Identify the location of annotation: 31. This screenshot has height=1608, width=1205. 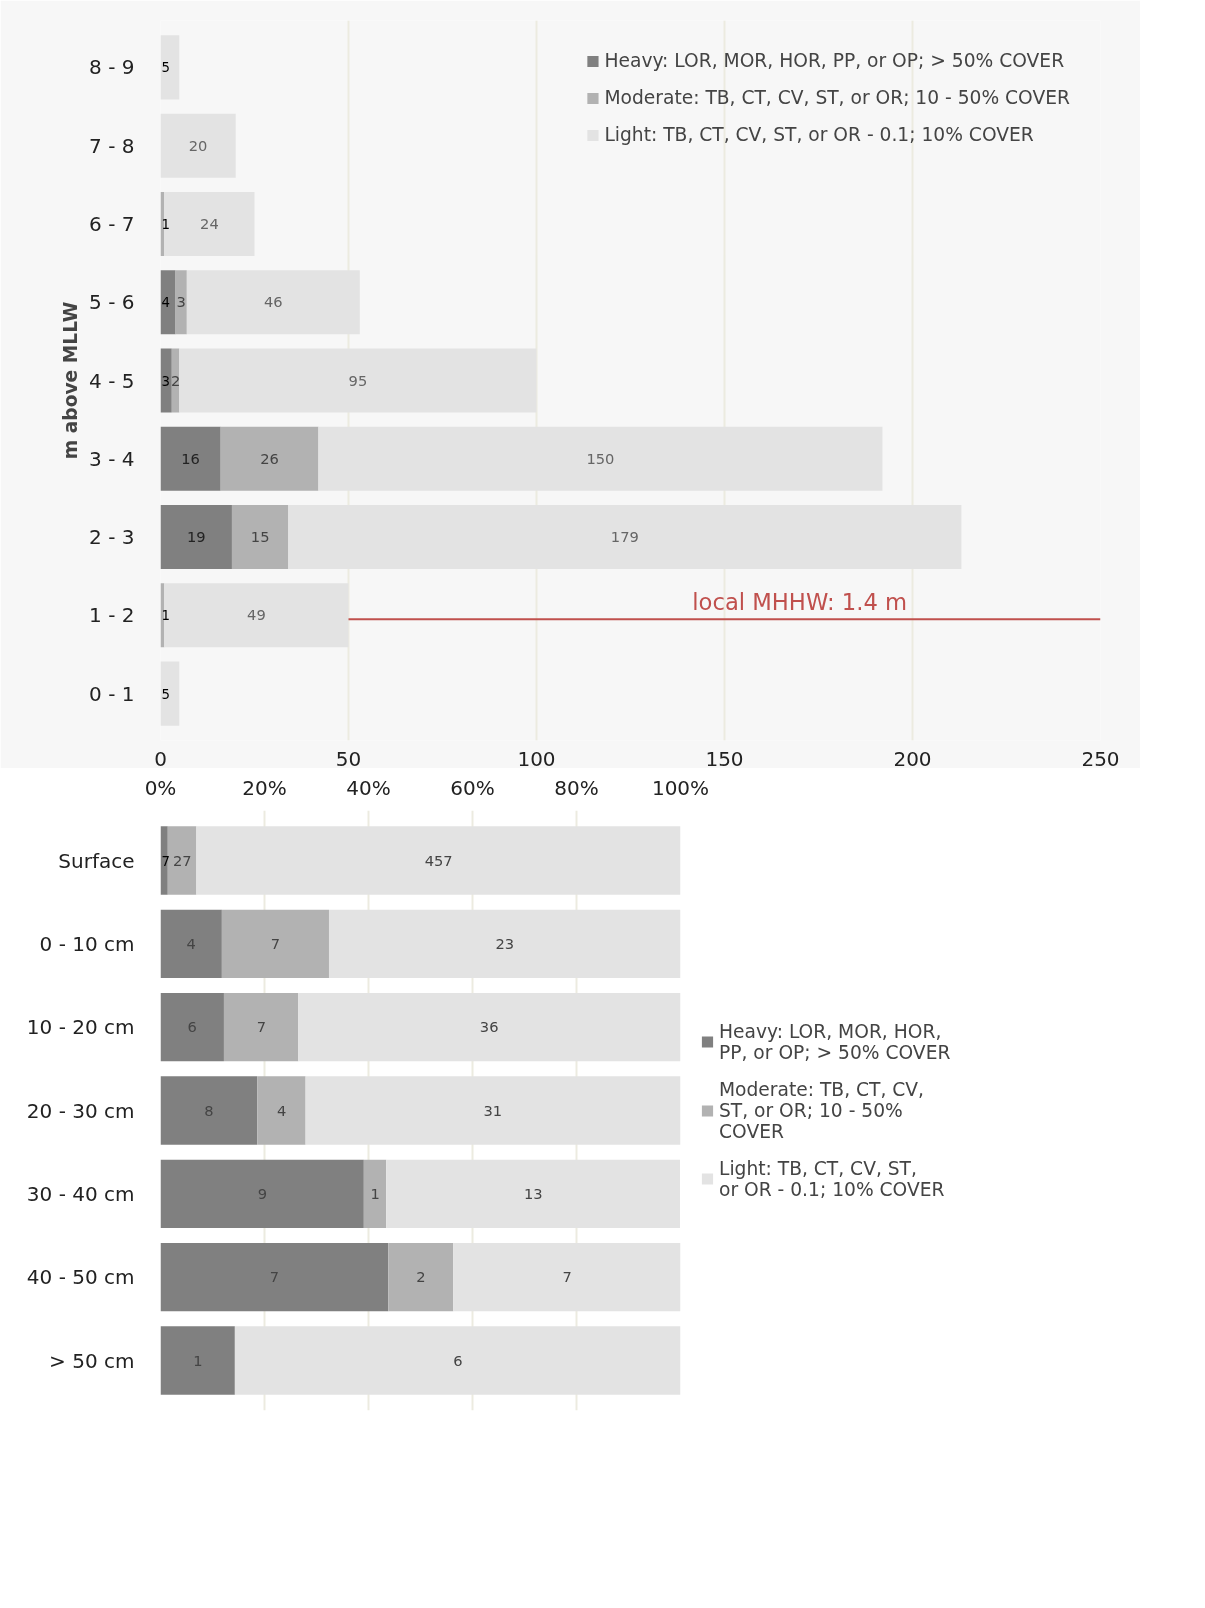
(493, 1110).